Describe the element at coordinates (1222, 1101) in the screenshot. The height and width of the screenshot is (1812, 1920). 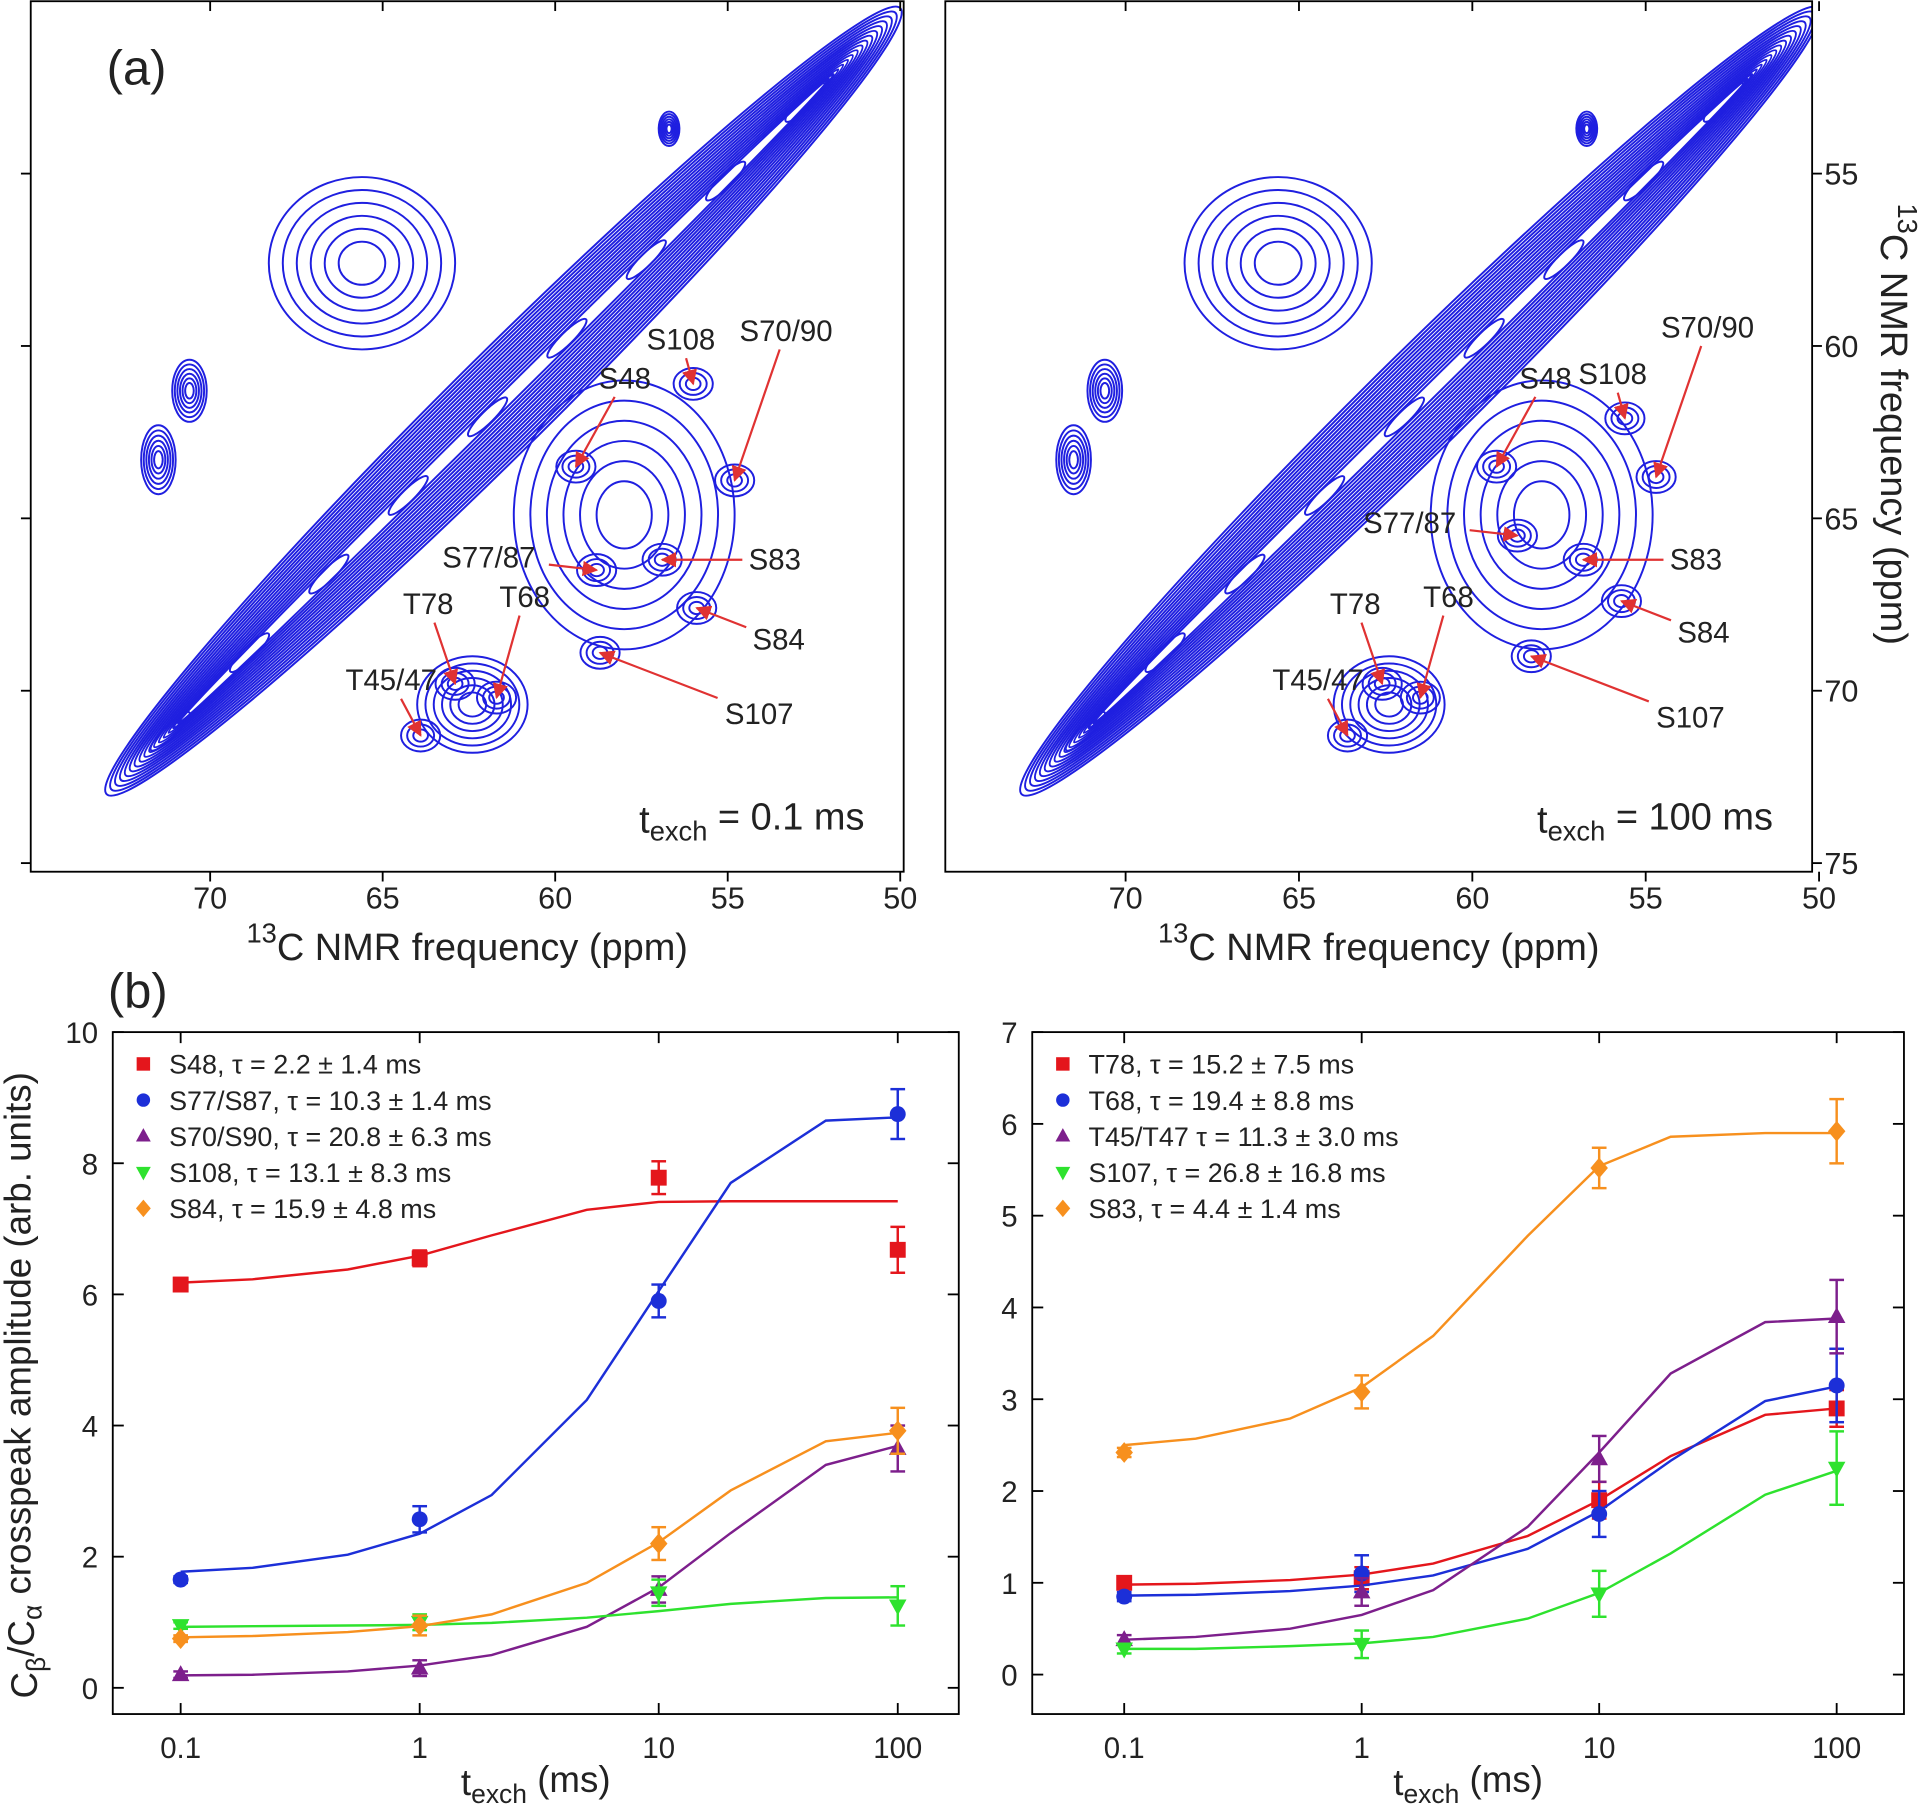
I see `legend-label: T68, τ = 19.4 ± 8.8 ms` at that location.